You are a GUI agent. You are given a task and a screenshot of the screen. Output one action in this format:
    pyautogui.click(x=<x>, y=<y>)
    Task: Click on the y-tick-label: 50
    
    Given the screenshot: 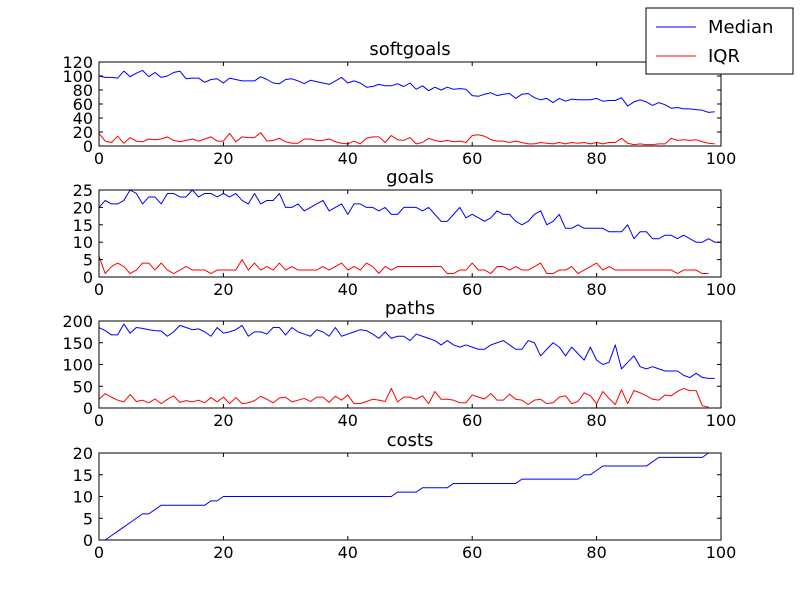 What is the action you would take?
    pyautogui.click(x=83, y=386)
    